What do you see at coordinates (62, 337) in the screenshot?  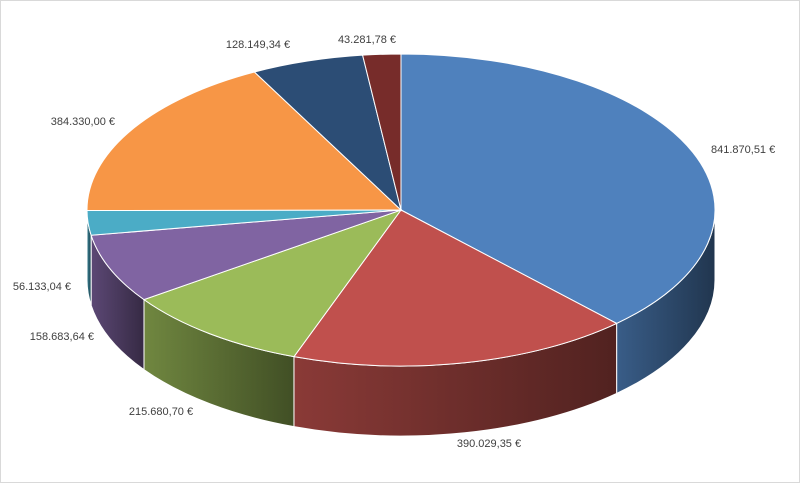 I see `data-label-4: 158.683,64 €` at bounding box center [62, 337].